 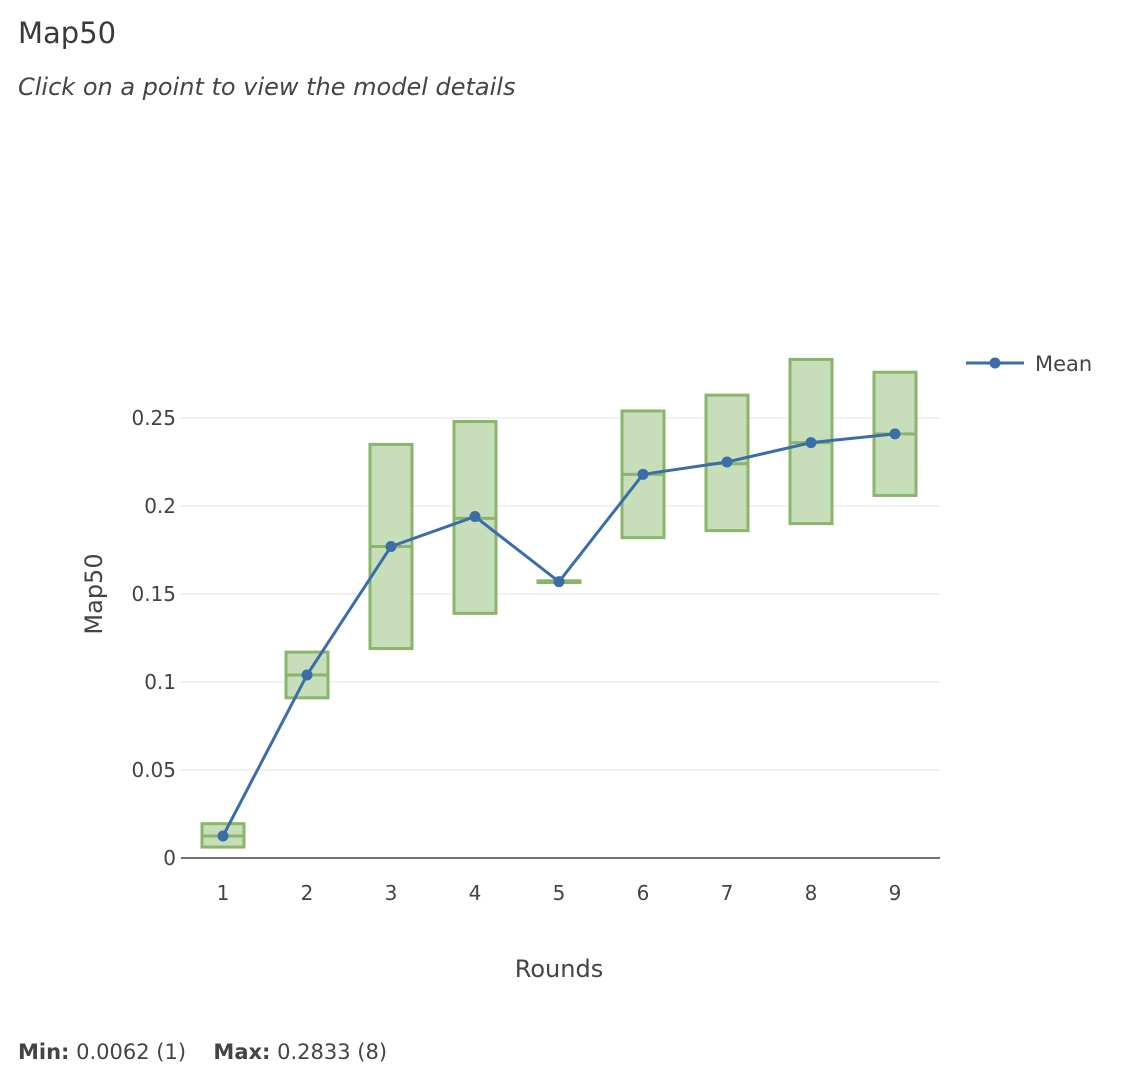 What do you see at coordinates (475, 893) in the screenshot?
I see `x-tick-label: 4` at bounding box center [475, 893].